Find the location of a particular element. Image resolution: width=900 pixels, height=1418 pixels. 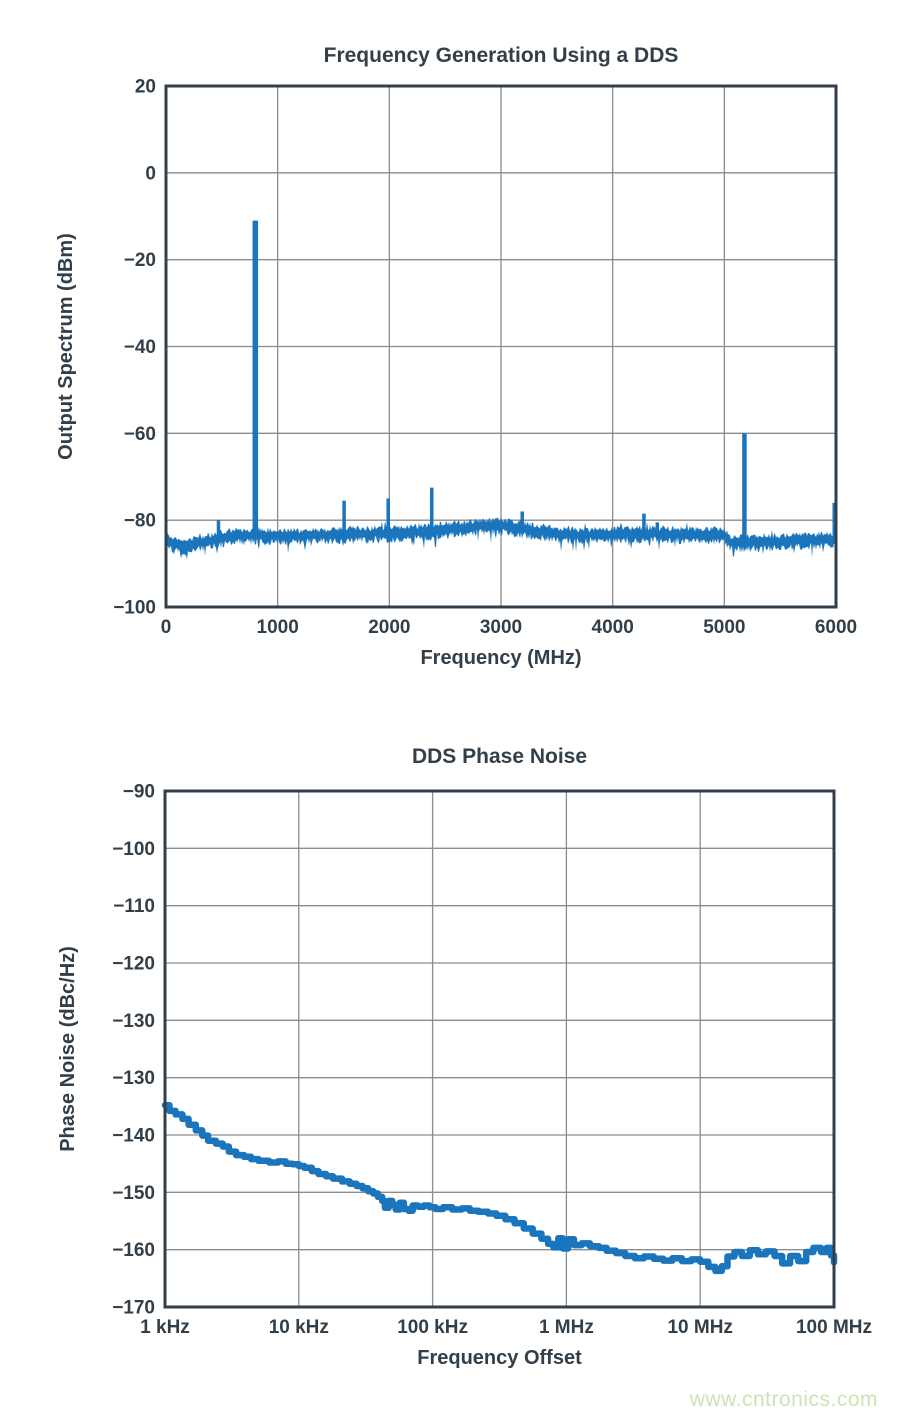

noise-floor-band is located at coordinates (501, 538).